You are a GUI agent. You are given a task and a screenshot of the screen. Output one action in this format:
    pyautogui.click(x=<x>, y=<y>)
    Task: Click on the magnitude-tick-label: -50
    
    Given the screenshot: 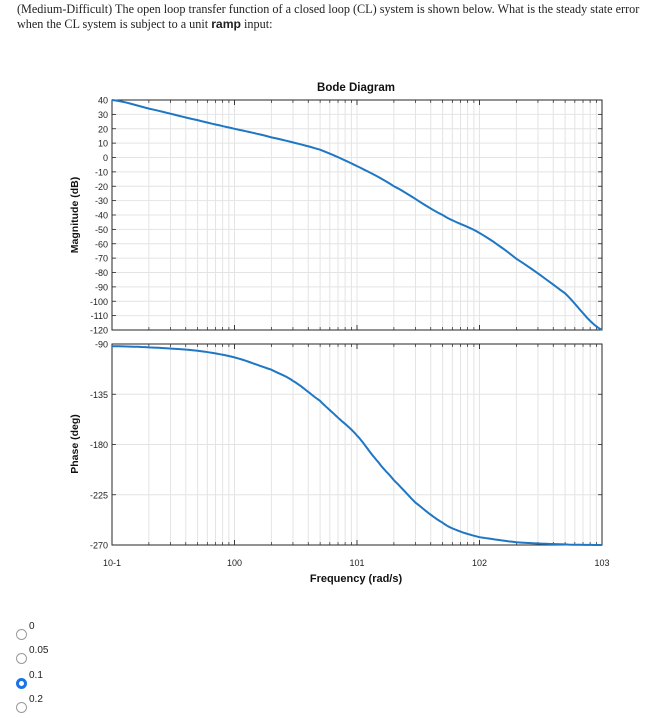 What is the action you would take?
    pyautogui.click(x=101, y=230)
    